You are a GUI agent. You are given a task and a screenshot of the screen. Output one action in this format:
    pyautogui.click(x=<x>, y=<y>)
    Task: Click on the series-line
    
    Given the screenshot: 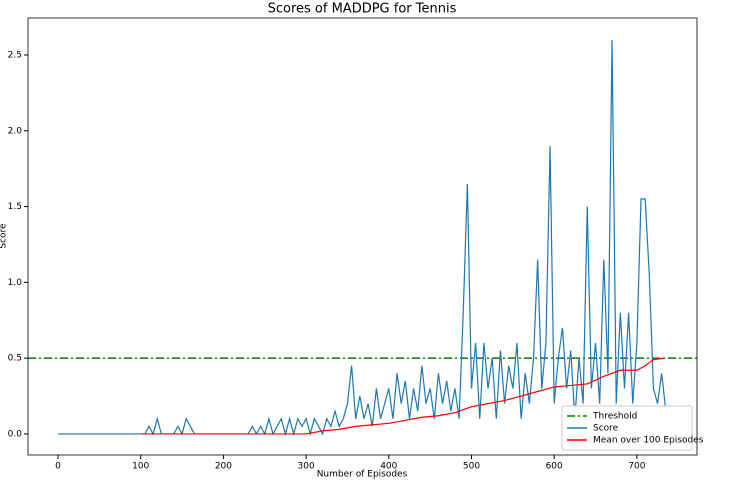 What is the action you would take?
    pyautogui.click(x=402, y=396)
    